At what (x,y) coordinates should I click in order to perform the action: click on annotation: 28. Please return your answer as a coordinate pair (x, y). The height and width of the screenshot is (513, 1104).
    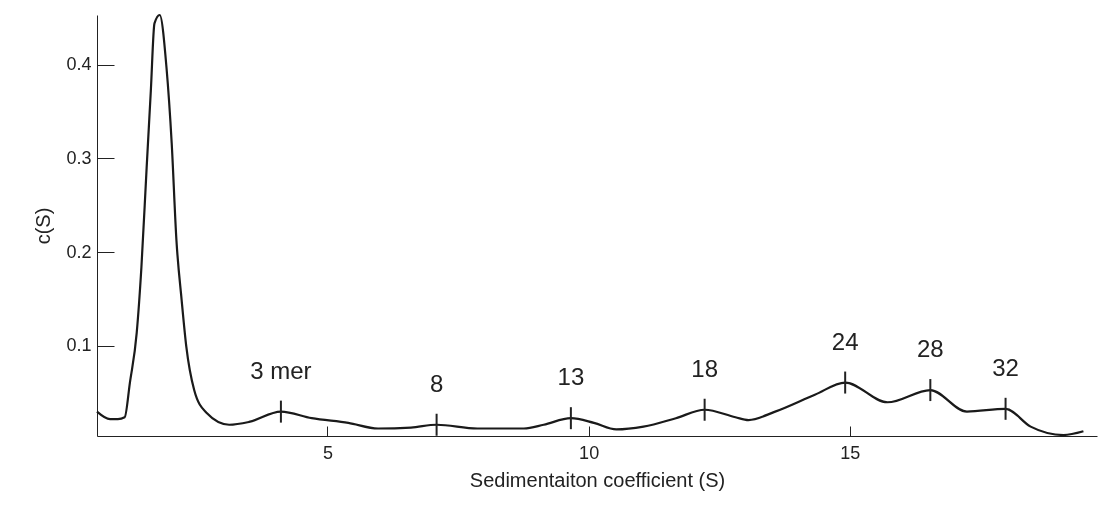
    Looking at the image, I should click on (930, 349).